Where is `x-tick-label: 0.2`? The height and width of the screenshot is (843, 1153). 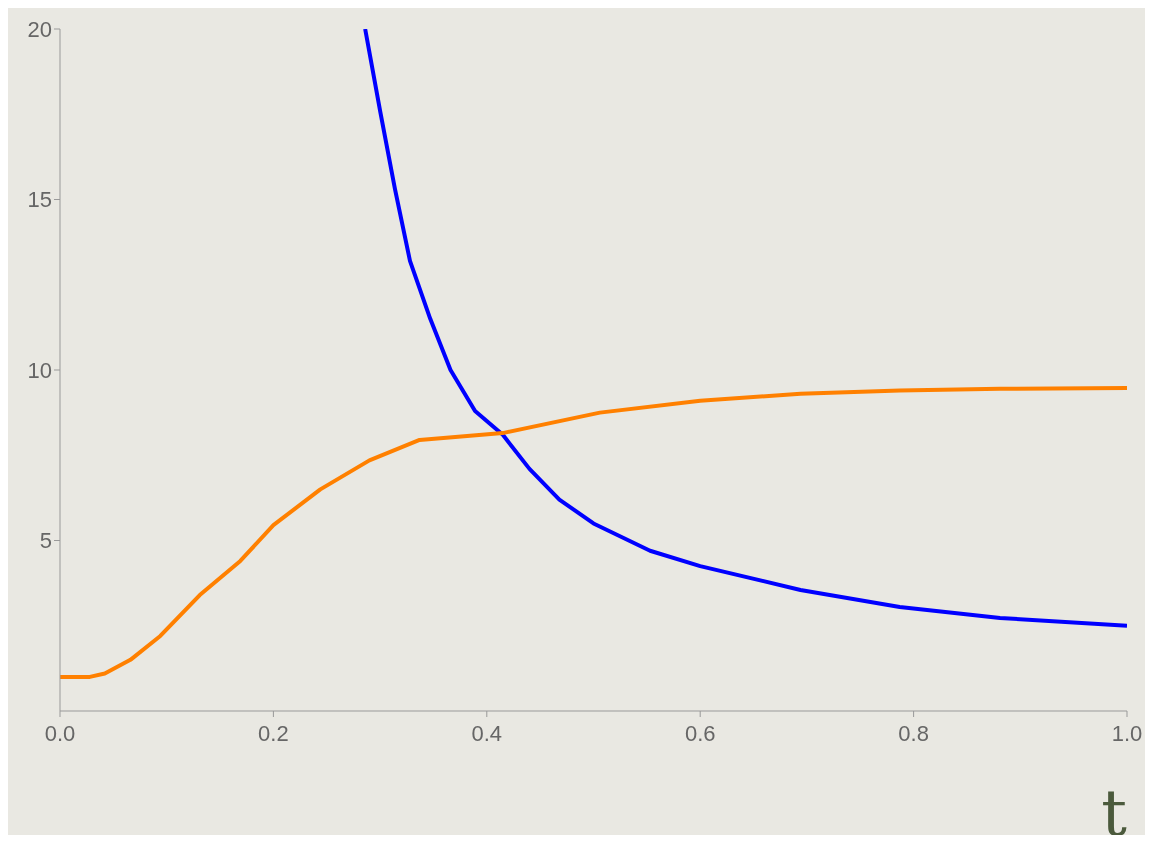
x-tick-label: 0.2 is located at coordinates (273, 733).